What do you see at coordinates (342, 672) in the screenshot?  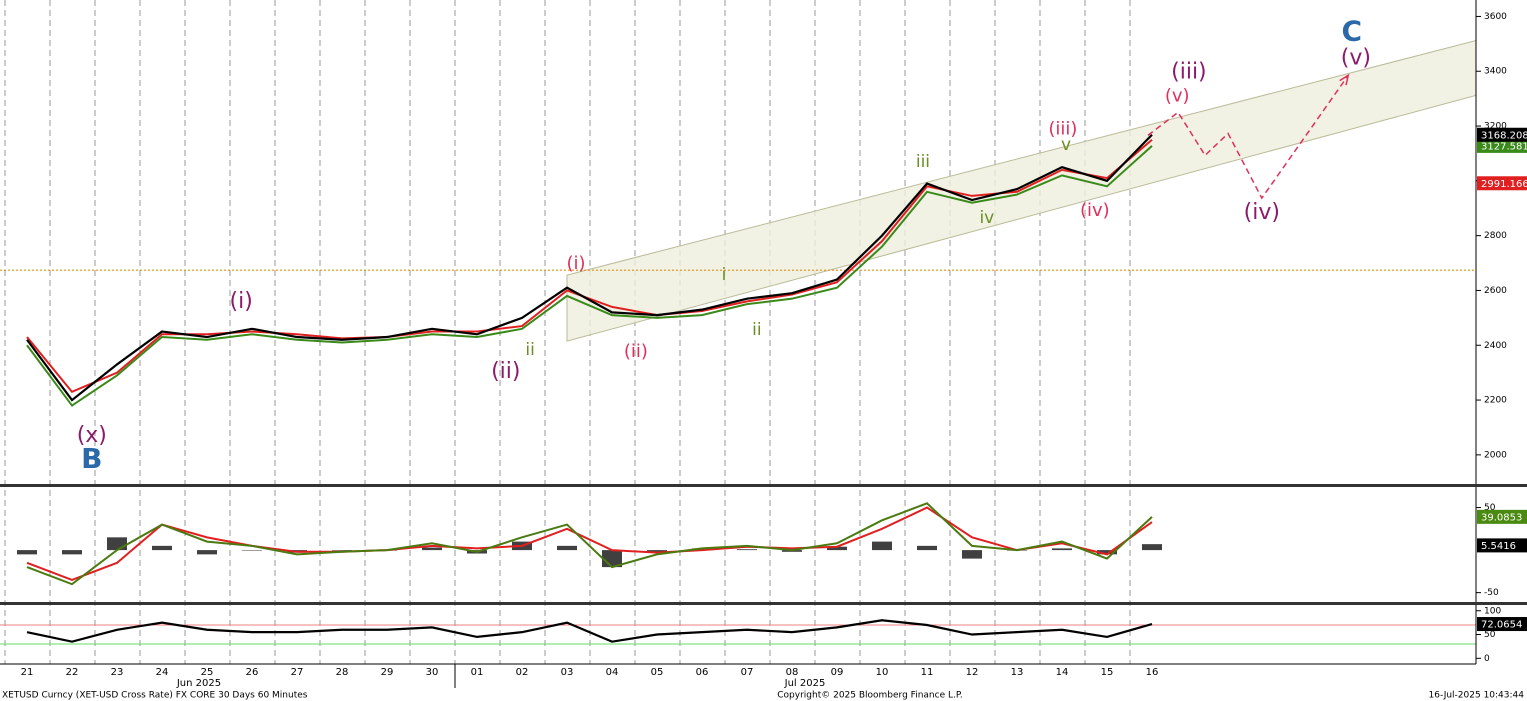 I see `x-tick-label: 28` at bounding box center [342, 672].